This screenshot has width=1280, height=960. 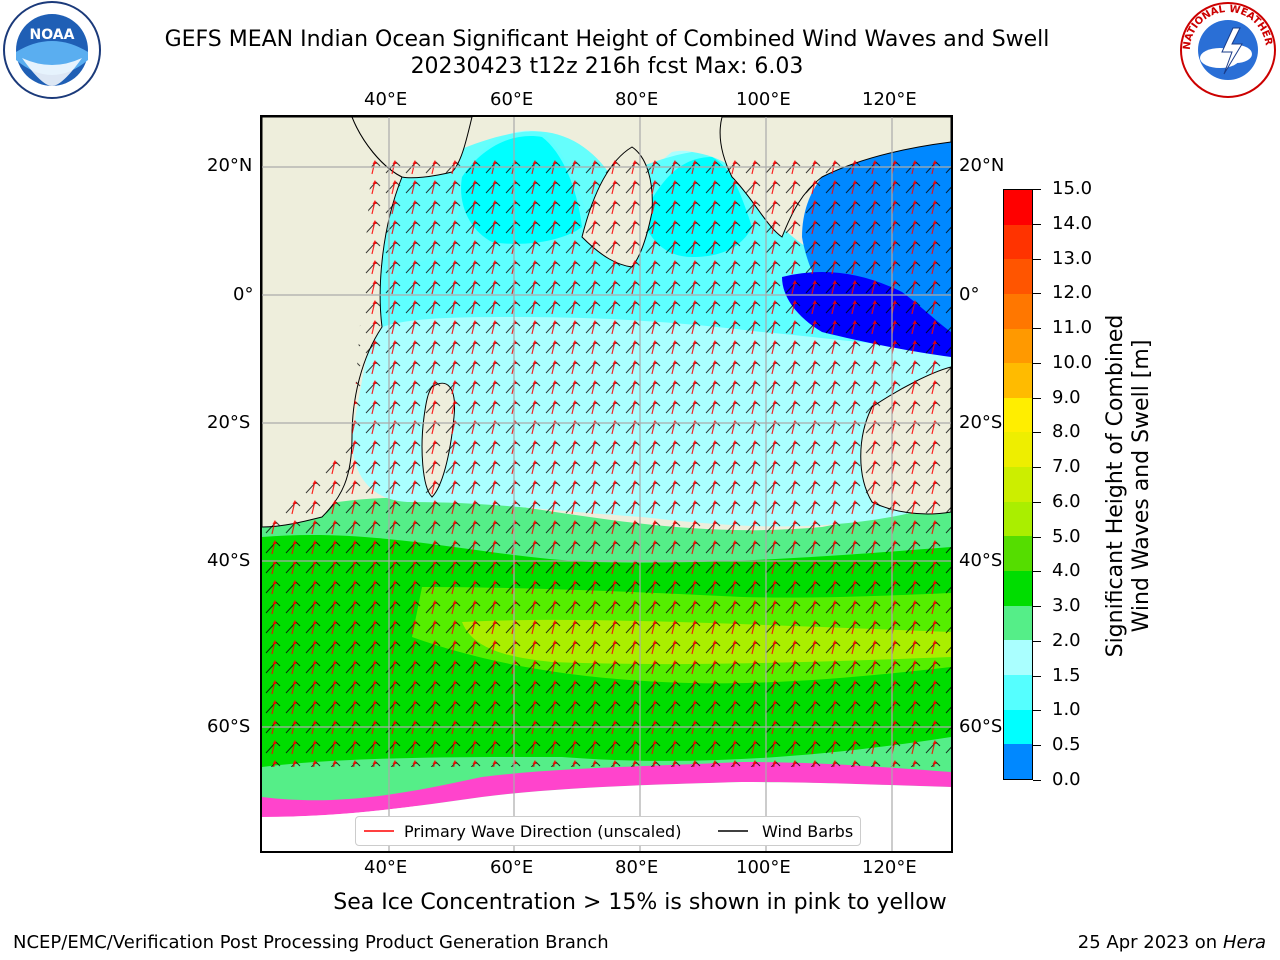 I want to click on colorbar-tick-label: 5.0, so click(x=1066, y=536).